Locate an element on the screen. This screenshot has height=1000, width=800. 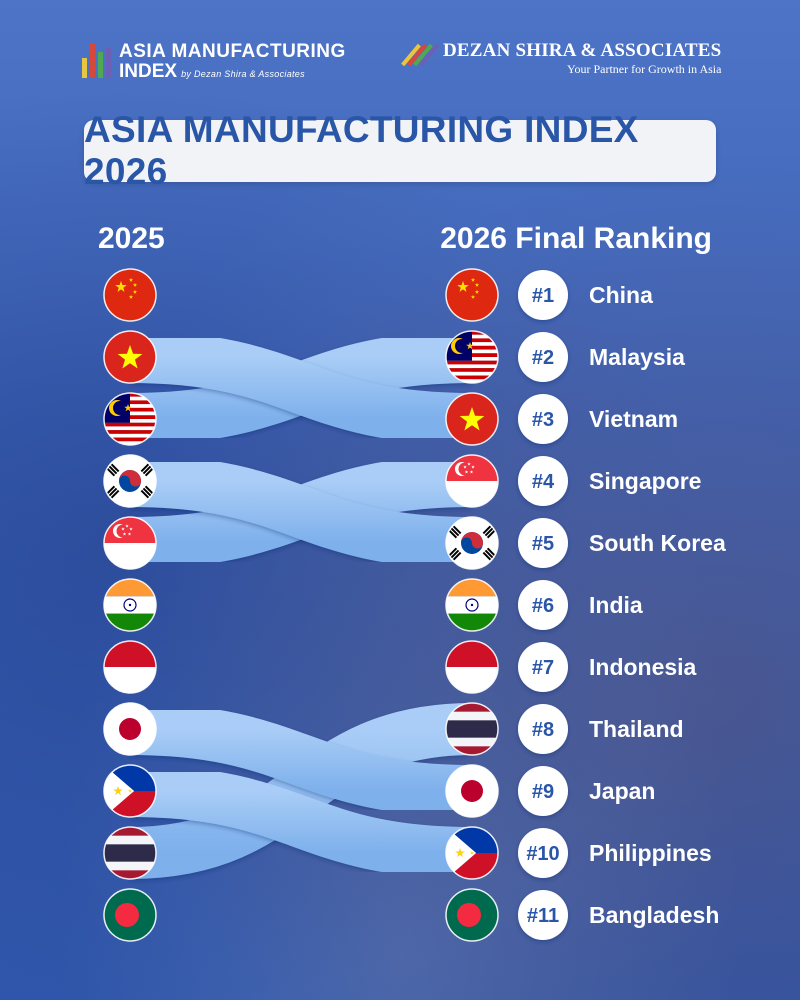
rank-badge: #5 is located at coordinates (543, 543).